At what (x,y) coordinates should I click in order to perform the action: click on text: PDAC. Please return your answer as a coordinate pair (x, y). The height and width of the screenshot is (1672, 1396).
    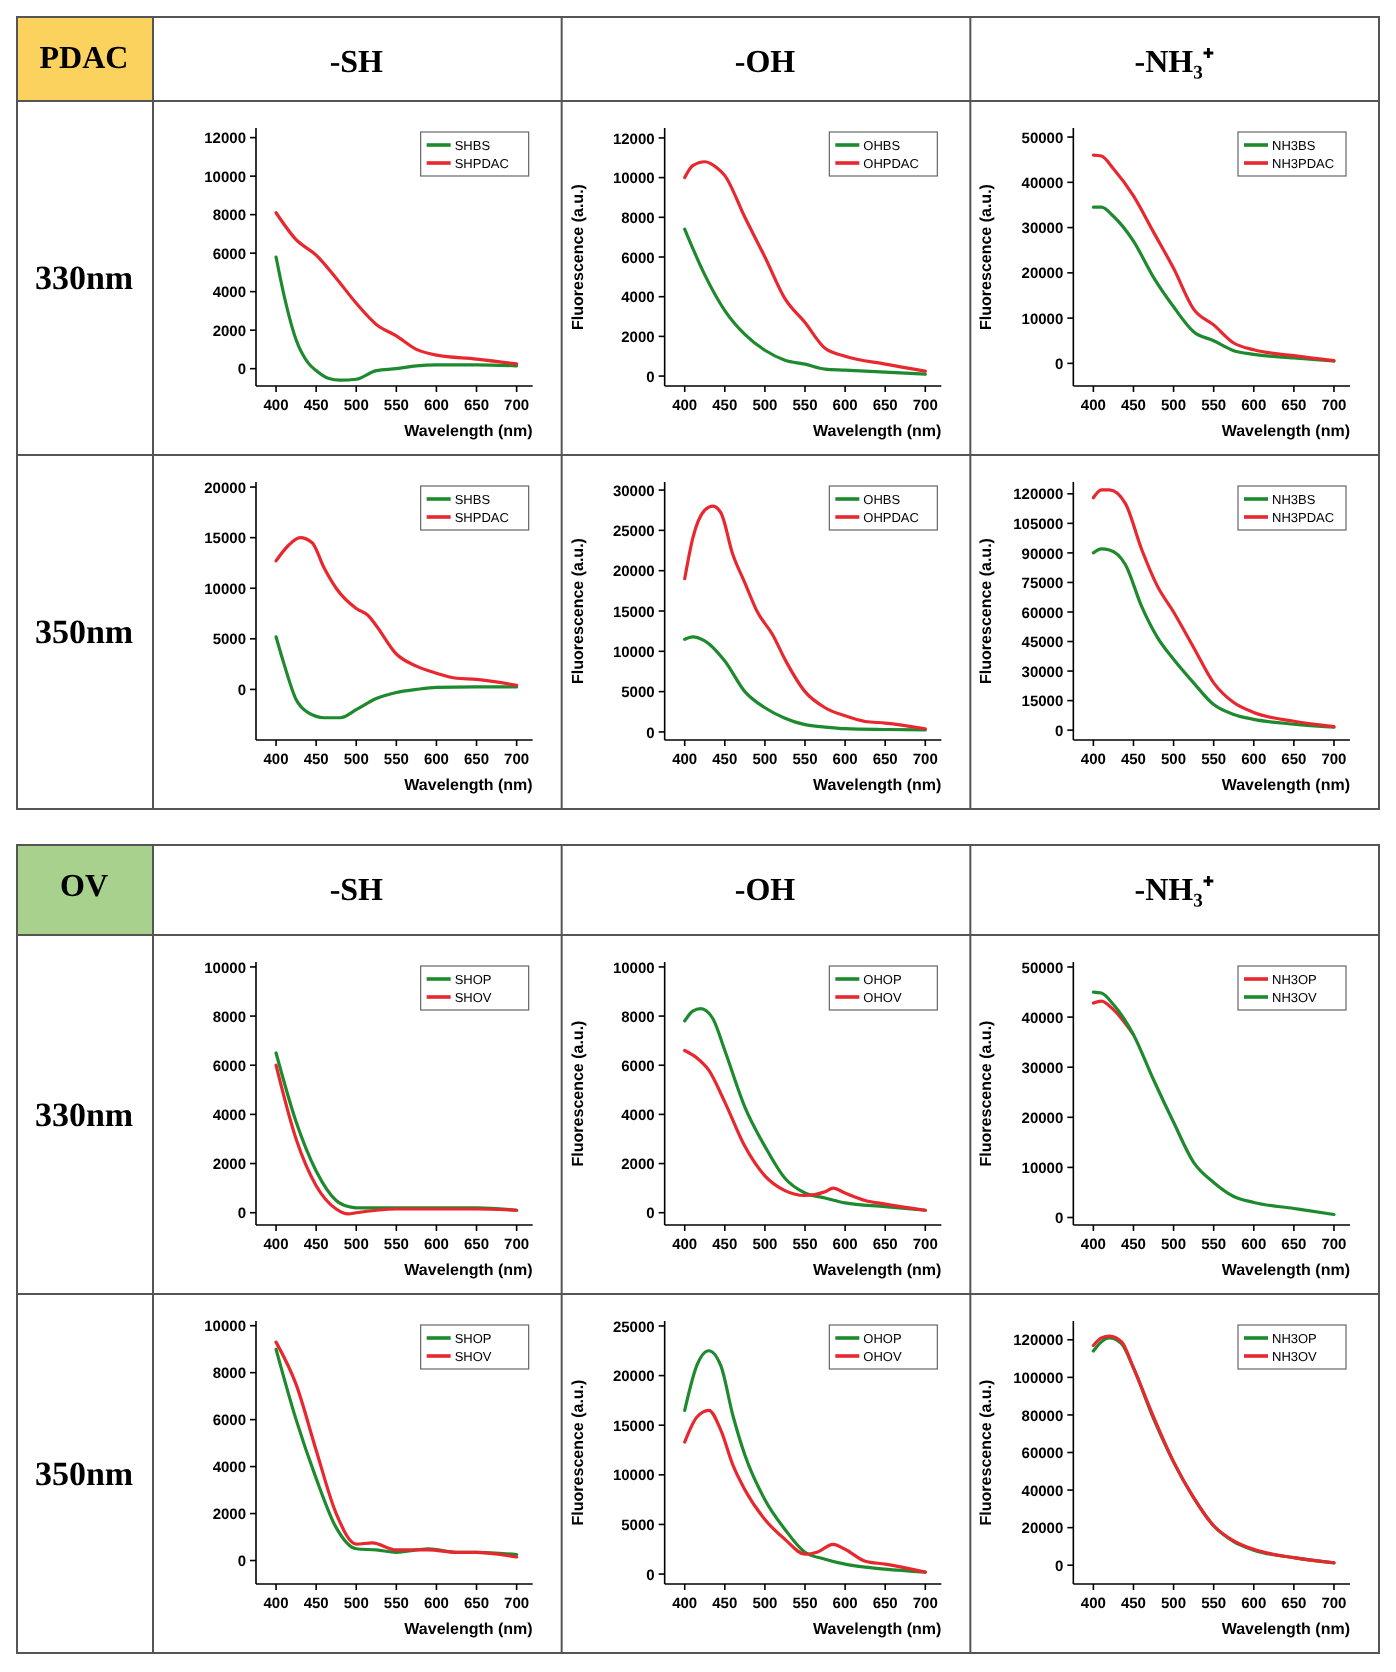
    Looking at the image, I should click on (84, 59).